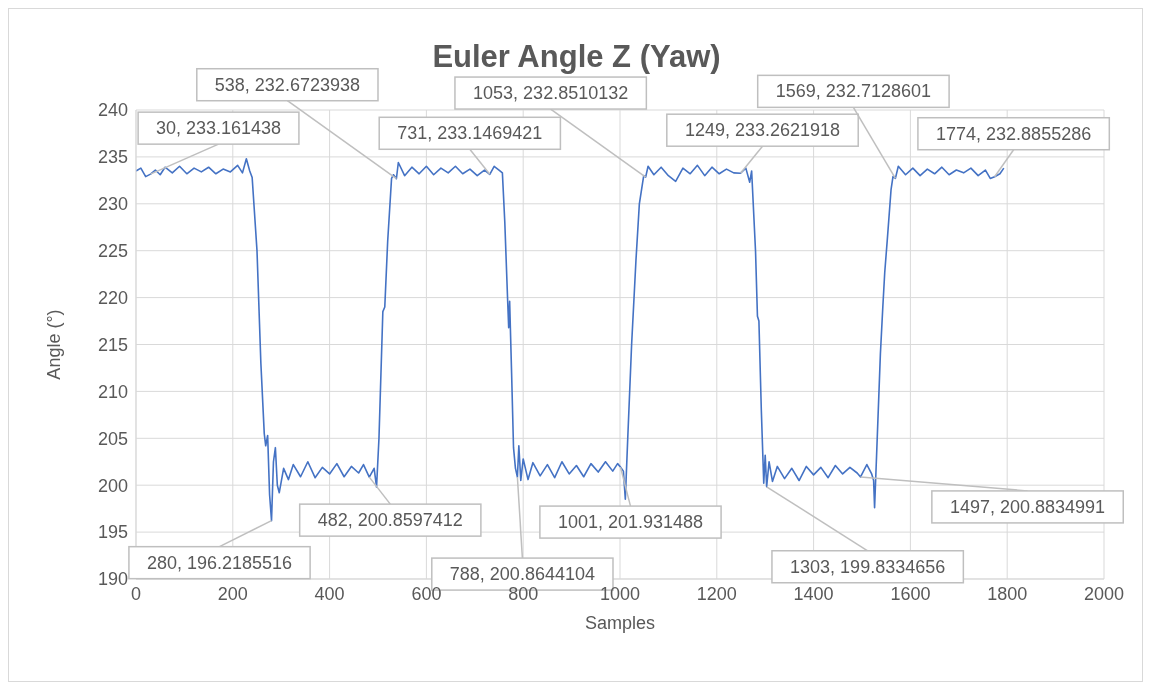  Describe the element at coordinates (522, 574) in the screenshot. I see `annotation: 788, 200.8644104` at that location.